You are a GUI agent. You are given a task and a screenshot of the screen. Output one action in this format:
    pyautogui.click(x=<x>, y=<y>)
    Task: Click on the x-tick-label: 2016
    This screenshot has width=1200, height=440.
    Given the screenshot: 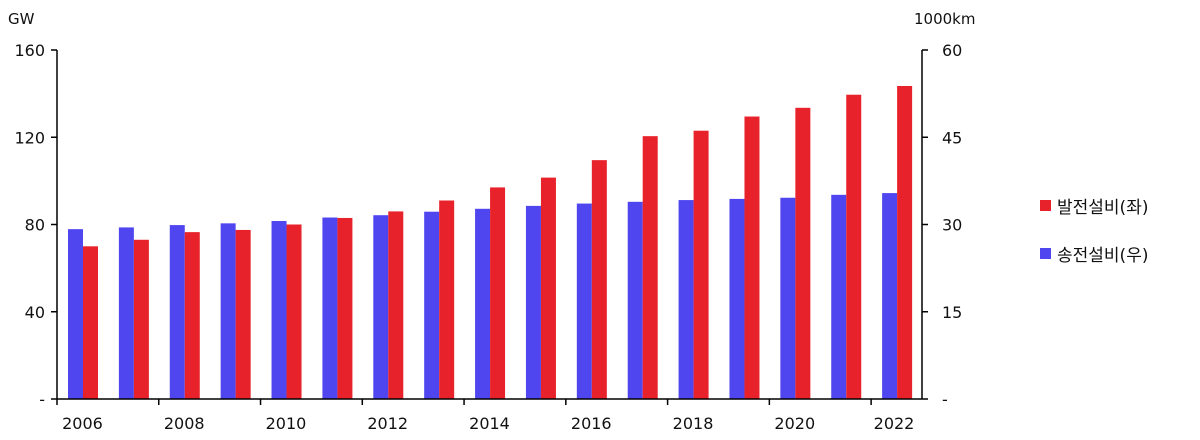 What is the action you would take?
    pyautogui.click(x=591, y=423)
    